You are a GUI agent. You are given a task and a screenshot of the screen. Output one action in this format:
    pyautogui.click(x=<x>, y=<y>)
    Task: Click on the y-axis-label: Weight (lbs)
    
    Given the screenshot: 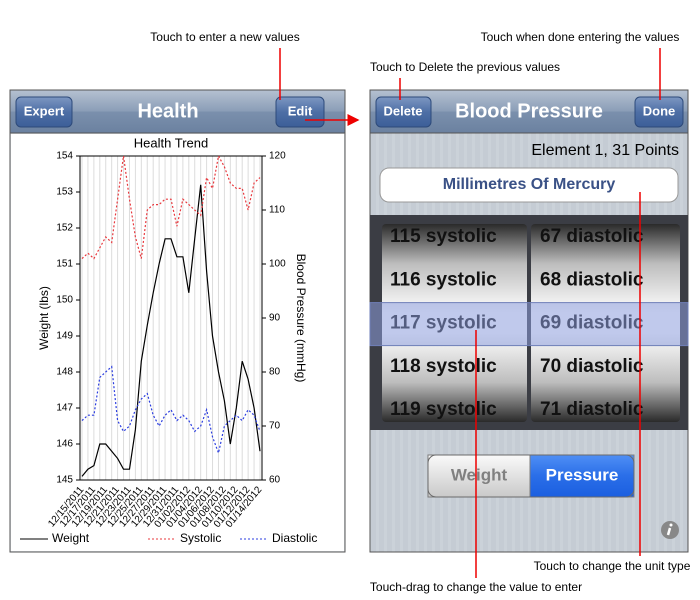 What is the action you would take?
    pyautogui.click(x=44, y=318)
    